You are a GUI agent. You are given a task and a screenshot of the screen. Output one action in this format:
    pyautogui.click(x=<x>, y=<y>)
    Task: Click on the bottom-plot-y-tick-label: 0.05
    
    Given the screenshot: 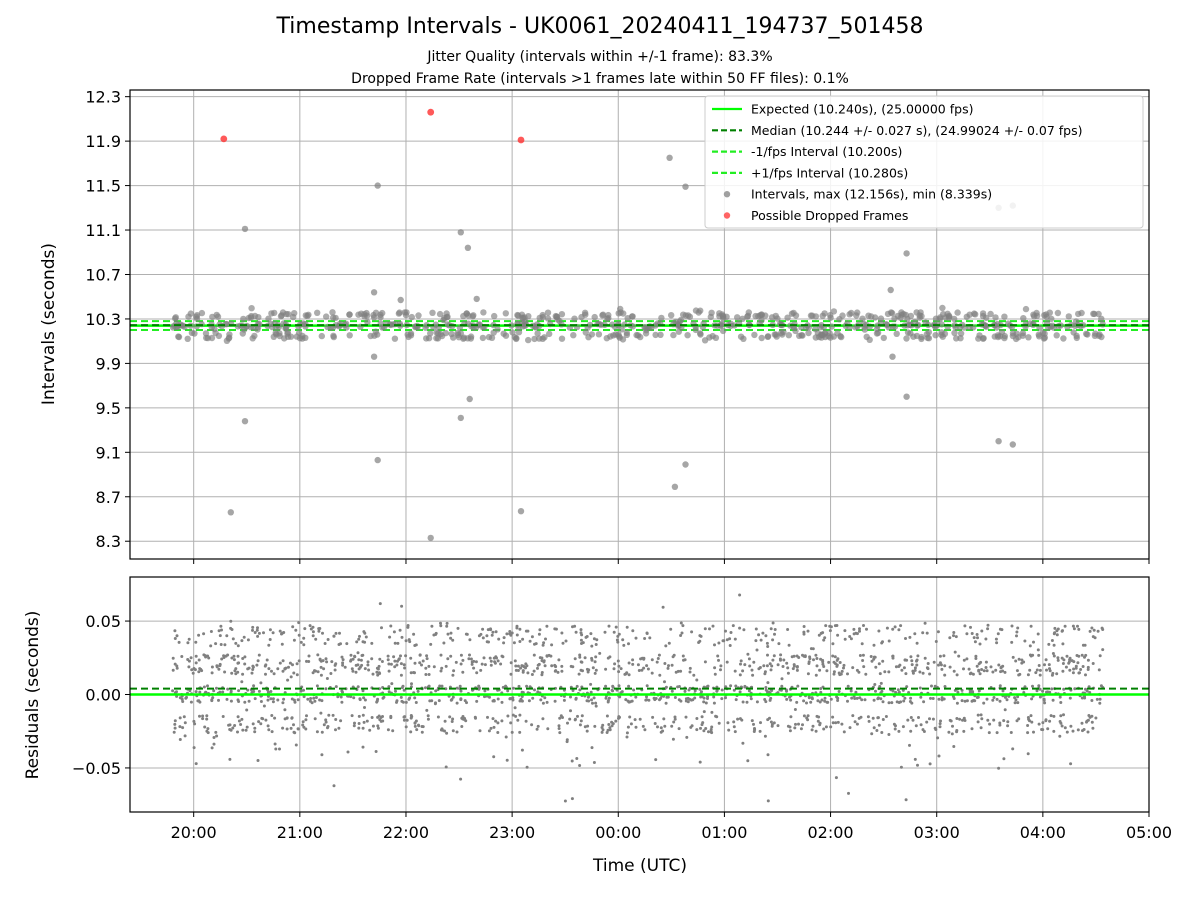 What is the action you would take?
    pyautogui.click(x=103, y=621)
    